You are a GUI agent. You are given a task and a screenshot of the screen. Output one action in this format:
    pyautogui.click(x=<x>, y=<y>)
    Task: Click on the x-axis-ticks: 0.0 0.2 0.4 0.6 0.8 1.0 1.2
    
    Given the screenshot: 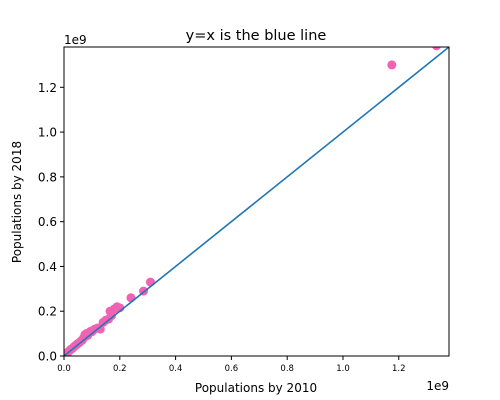 What is the action you would take?
    pyautogui.click(x=231, y=365)
    